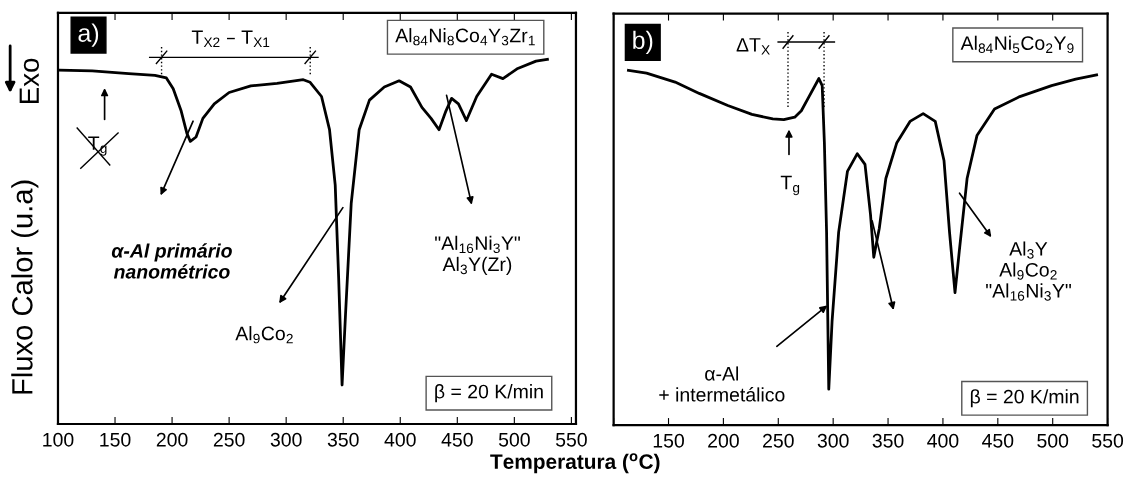  What do you see at coordinates (465, 37) in the screenshot?
I see `text: Al$_{84}$Ni$_{8}$Co$_{4}$Y$_{3}$Zr$_{1}$` at bounding box center [465, 37].